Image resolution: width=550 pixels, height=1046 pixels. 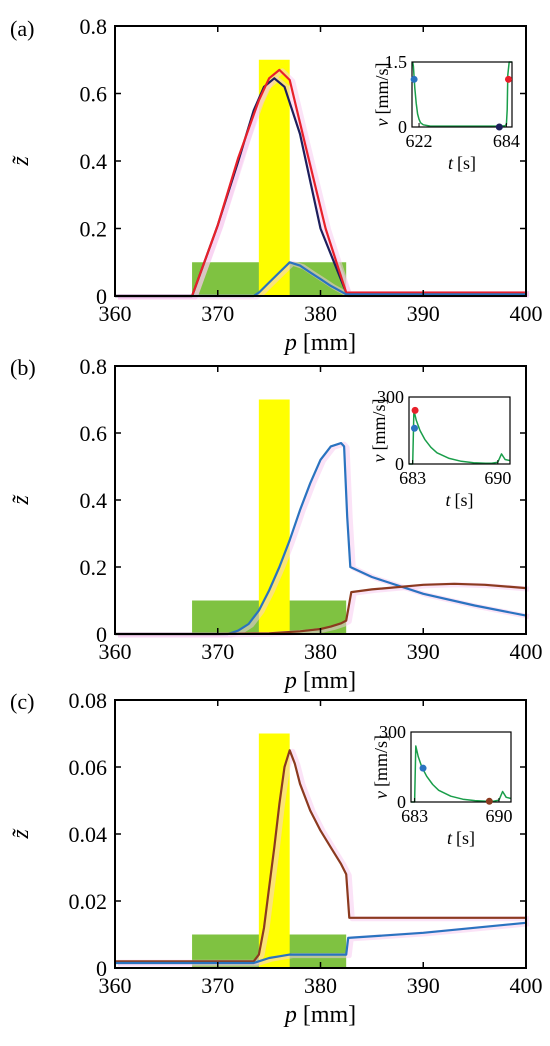 What do you see at coordinates (88, 901) in the screenshot?
I see `y-tick-label: 0.02` at bounding box center [88, 901].